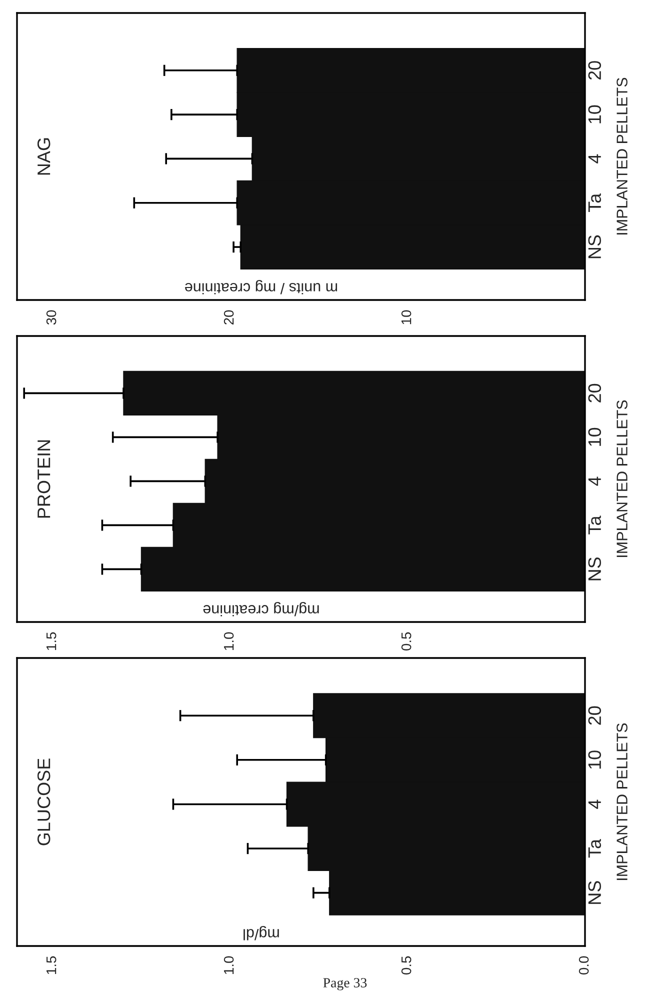 The height and width of the screenshot is (994, 647). What do you see at coordinates (261, 609) in the screenshot?
I see `x-axis-title: mg/mg creatinine` at bounding box center [261, 609].